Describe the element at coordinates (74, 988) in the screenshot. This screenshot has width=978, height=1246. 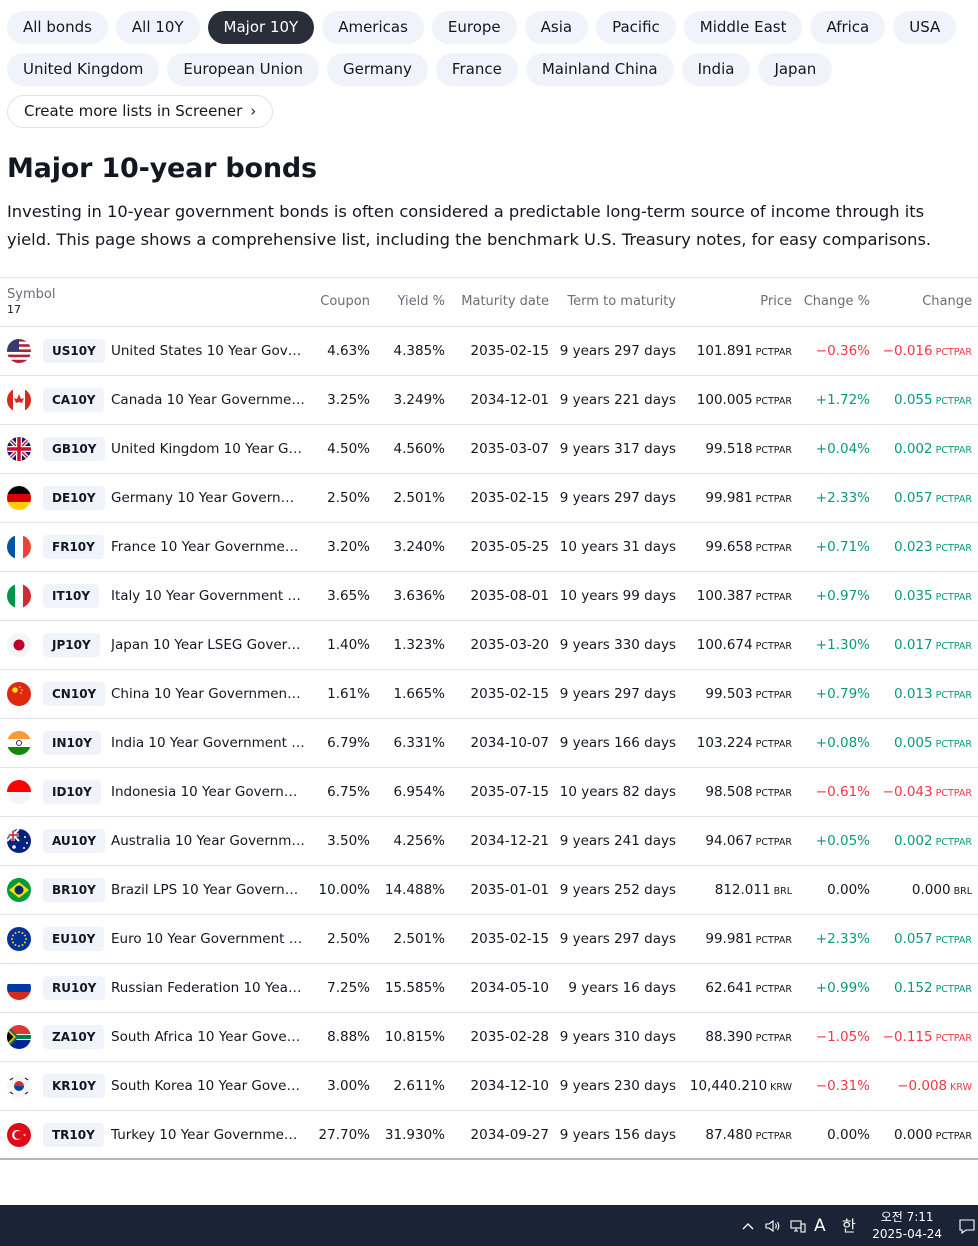
I see `ticker-badge: RU10Y` at that location.